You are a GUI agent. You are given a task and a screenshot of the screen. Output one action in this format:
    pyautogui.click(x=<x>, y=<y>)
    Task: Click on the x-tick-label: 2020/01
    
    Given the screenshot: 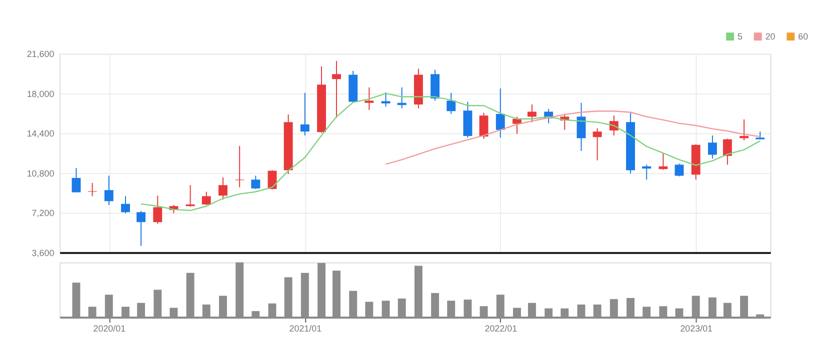 What is the action you would take?
    pyautogui.click(x=109, y=329)
    